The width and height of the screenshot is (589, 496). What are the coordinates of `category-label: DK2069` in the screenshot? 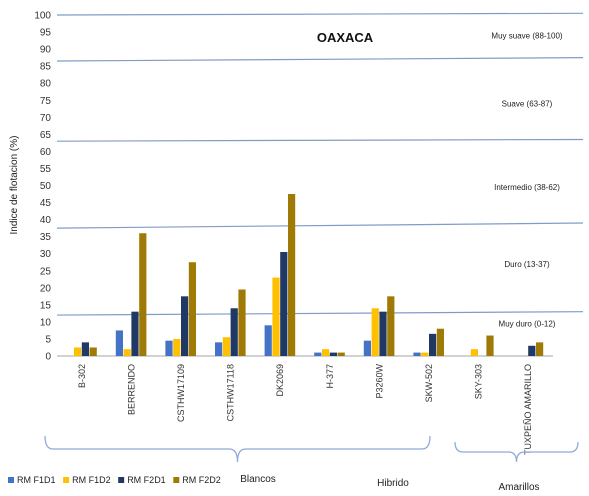 It's located at (280, 380).